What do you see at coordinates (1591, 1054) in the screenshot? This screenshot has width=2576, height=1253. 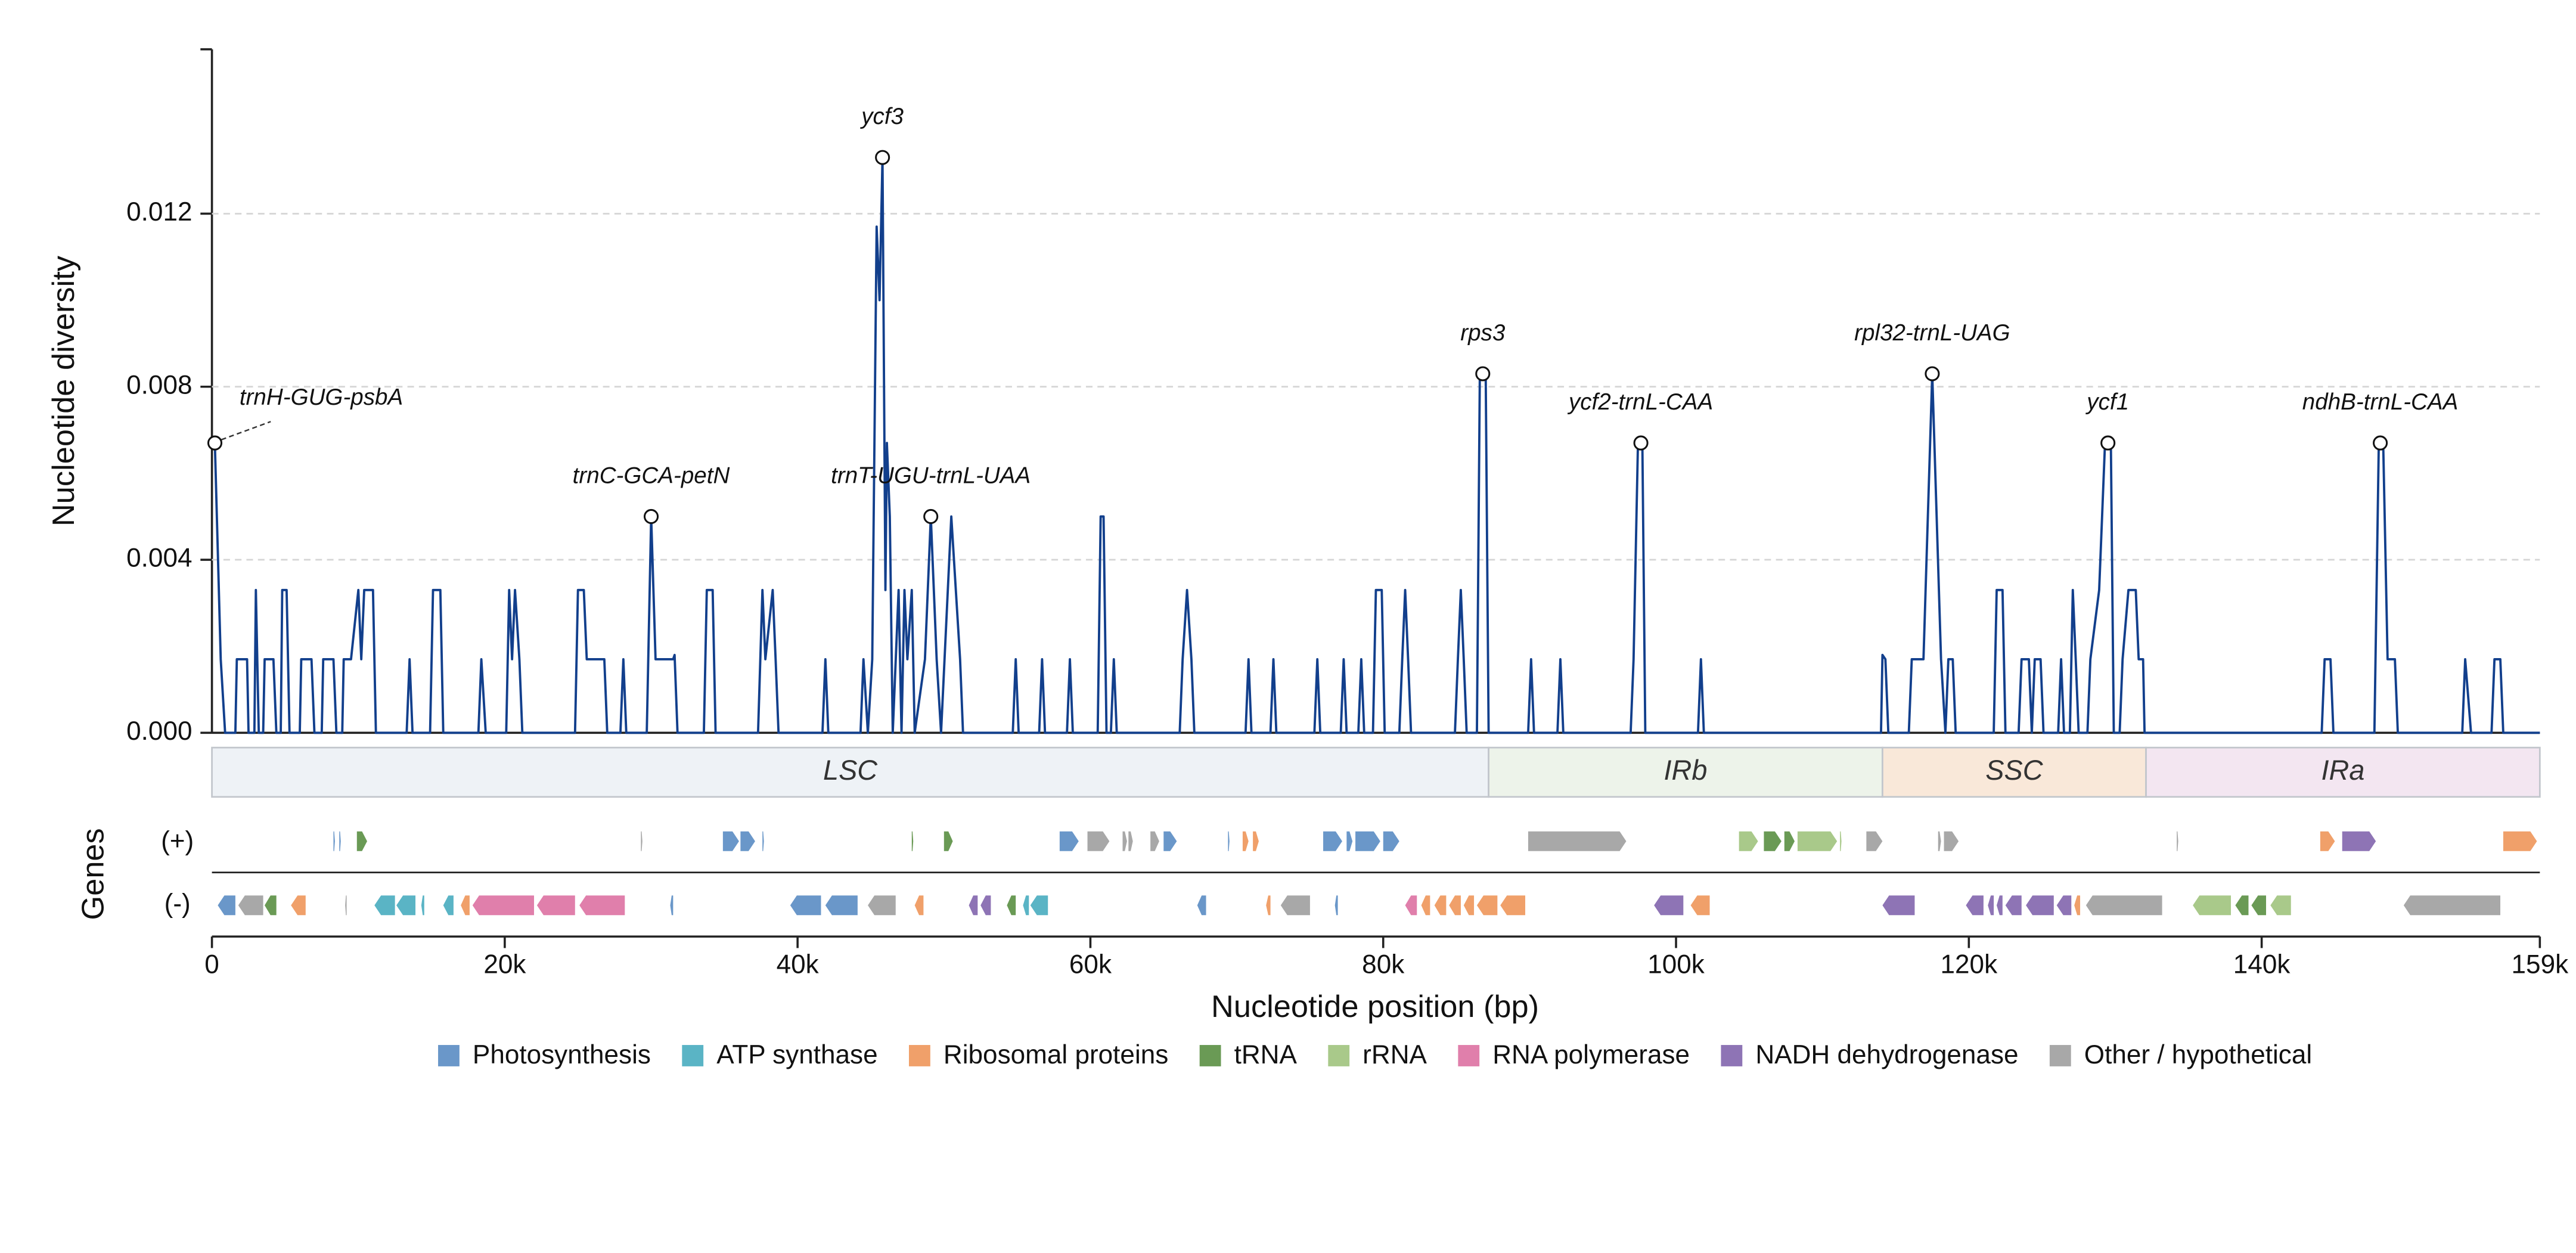 I see `legend-label: RNA polymerase` at bounding box center [1591, 1054].